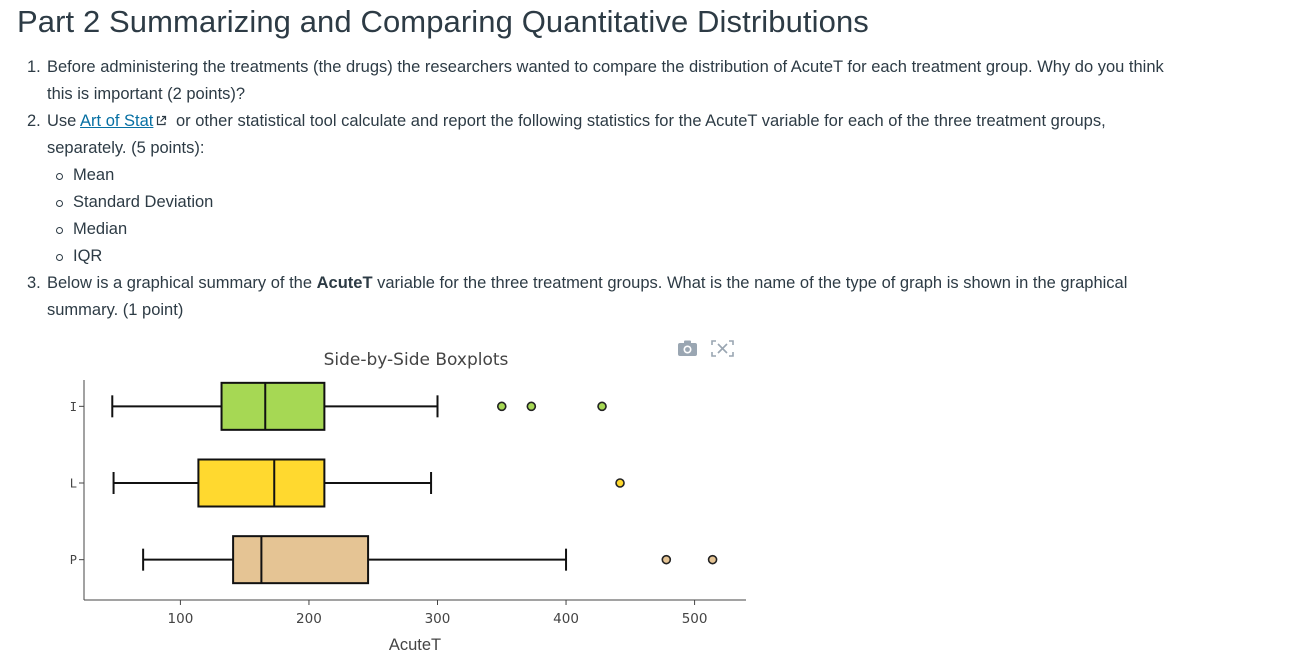  What do you see at coordinates (695, 619) in the screenshot?
I see `x-tick-label: 500` at bounding box center [695, 619].